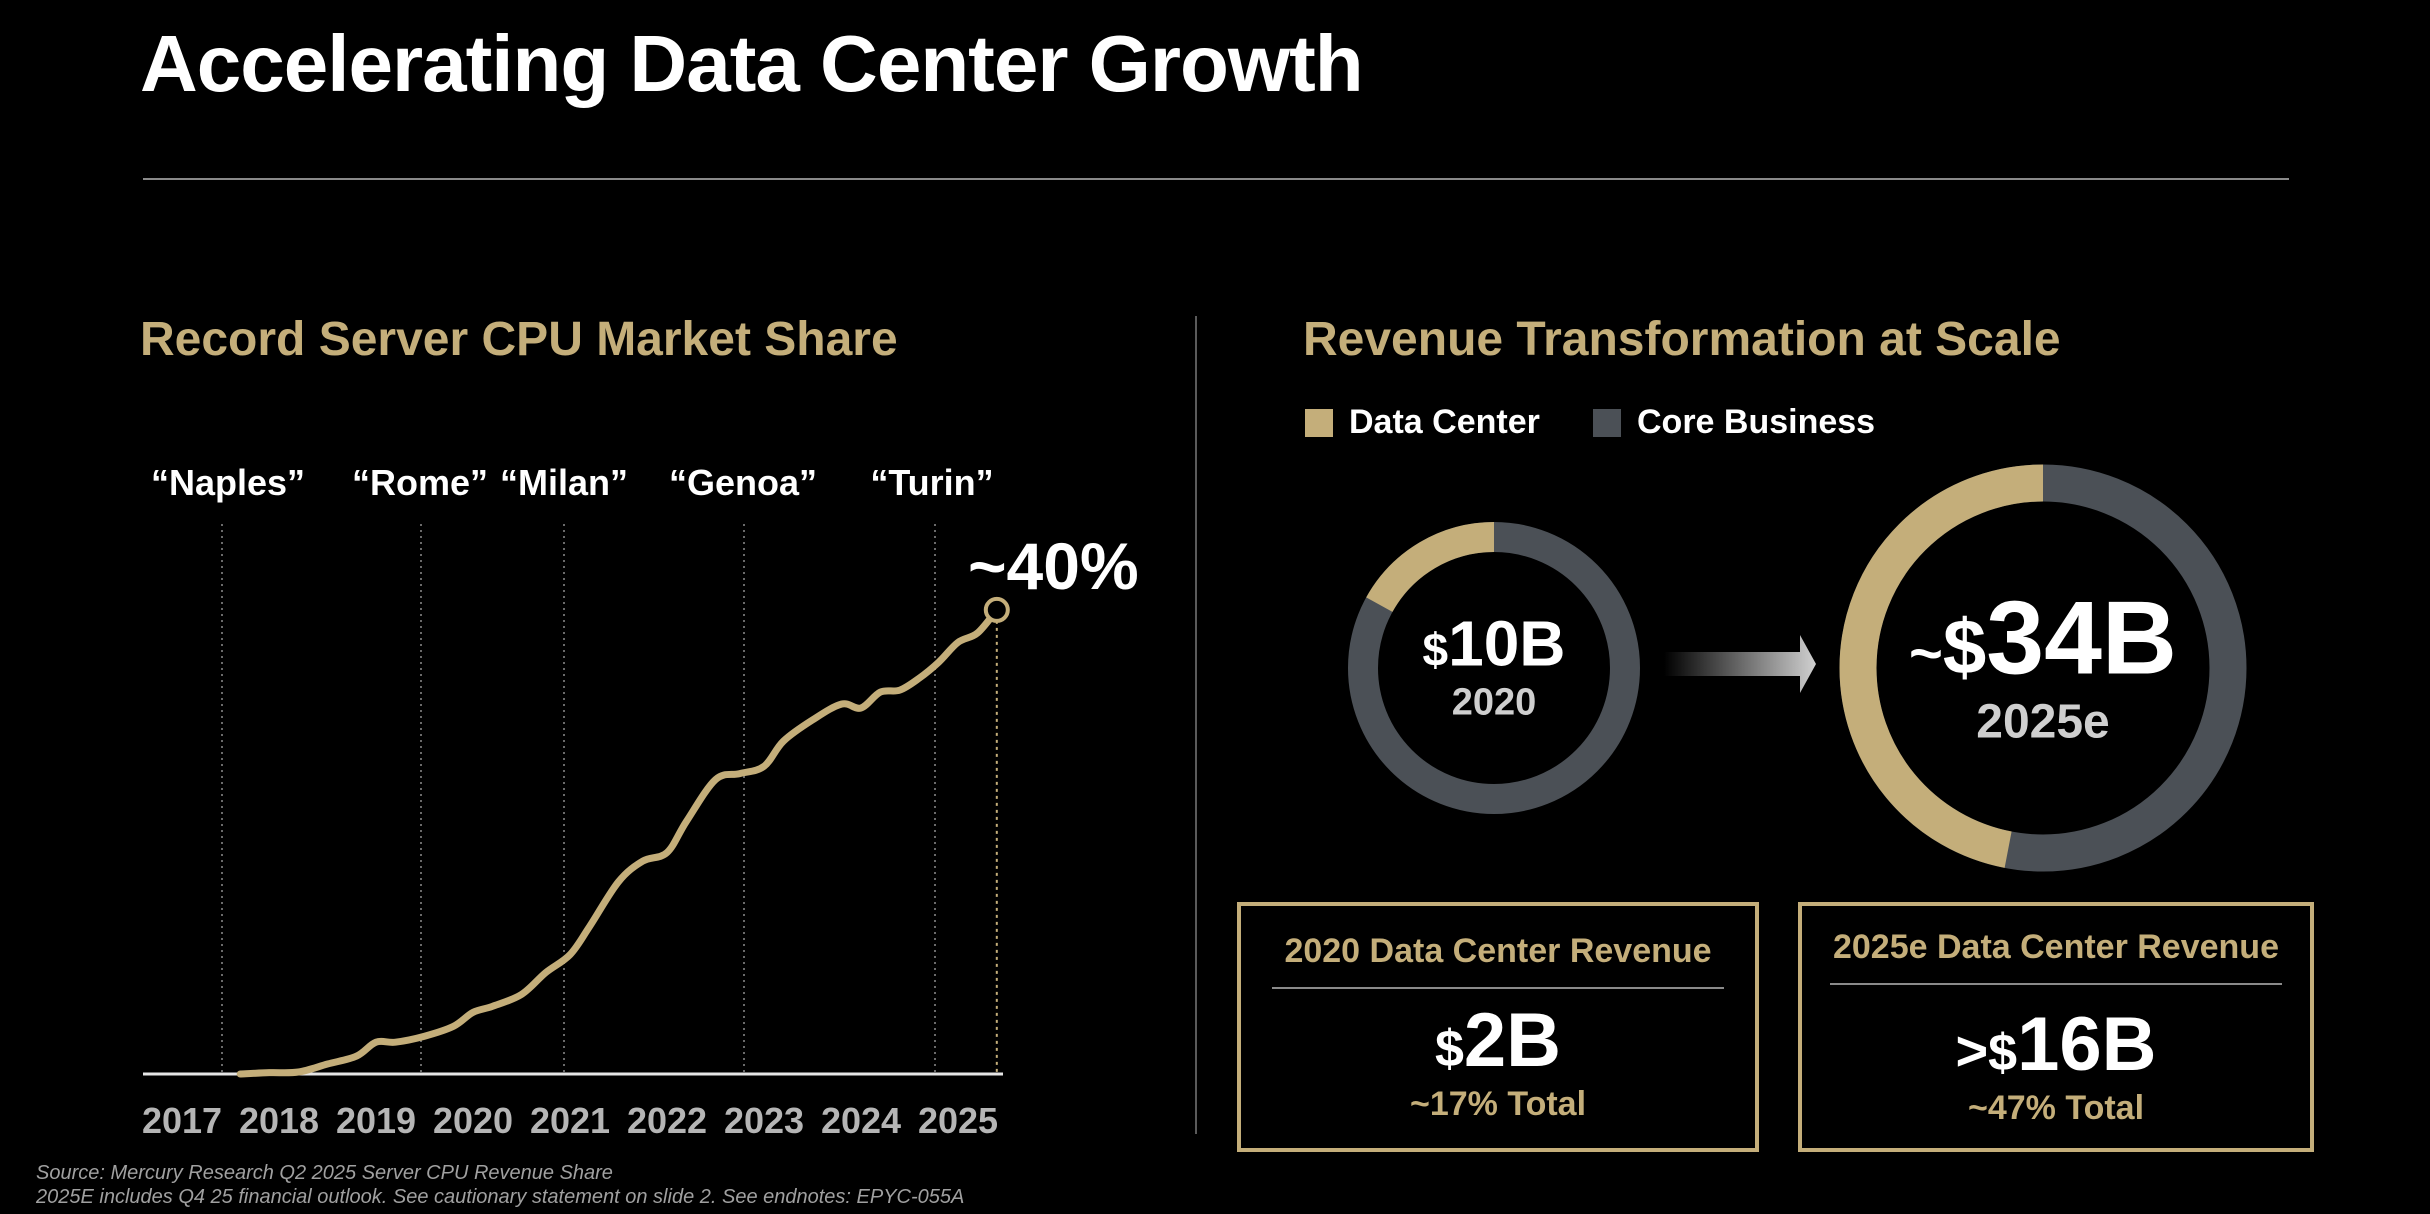 Image resolution: width=2430 pixels, height=1214 pixels. What do you see at coordinates (1512, 1040) in the screenshot?
I see `box-2020-value: 2B` at bounding box center [1512, 1040].